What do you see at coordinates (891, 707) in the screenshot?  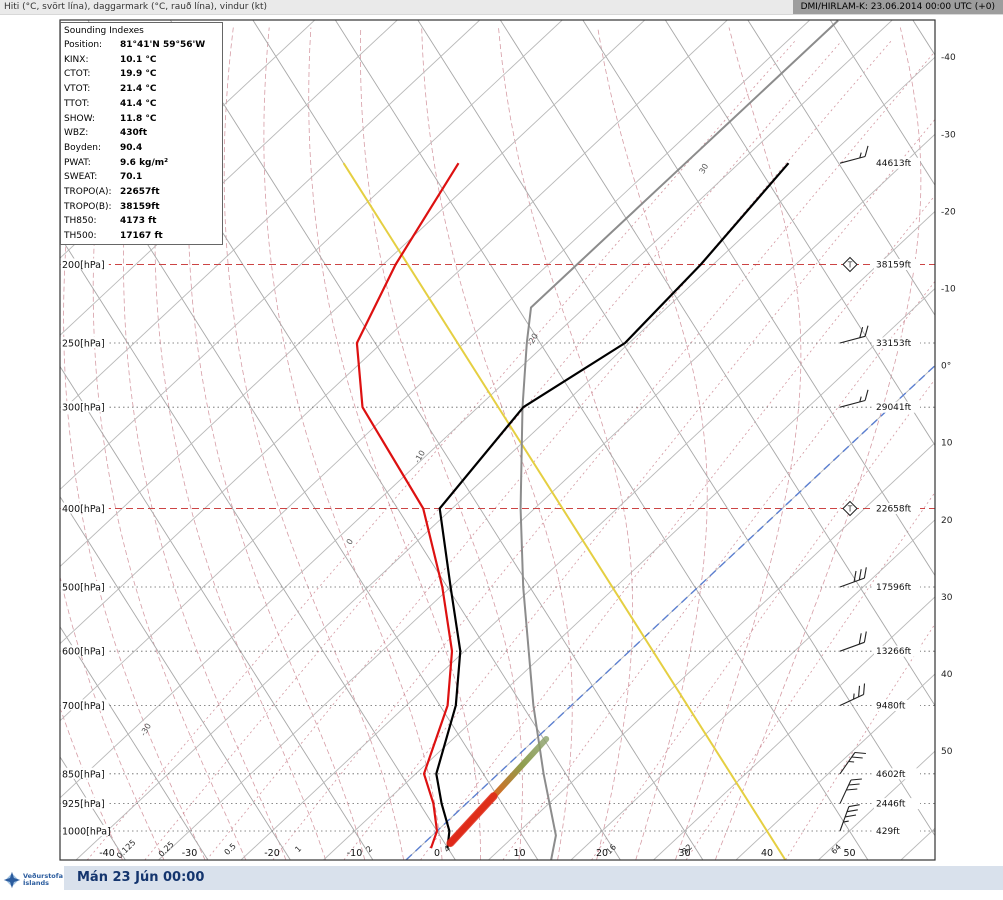 I see `altitude-label: 9480ft` at bounding box center [891, 707].